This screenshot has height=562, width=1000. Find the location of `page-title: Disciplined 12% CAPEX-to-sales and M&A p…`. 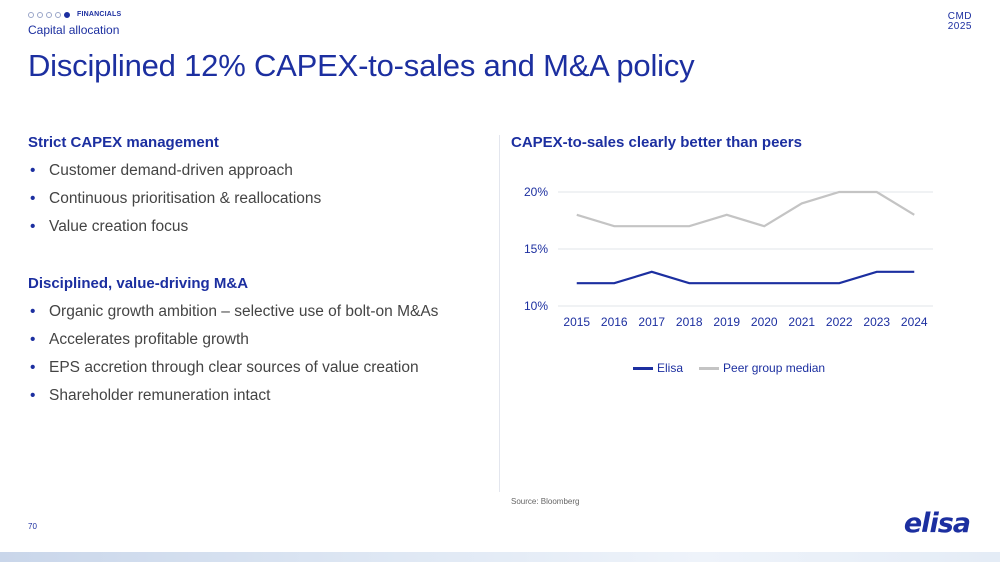

page-title: Disciplined 12% CAPEX-to-sales and M&A p… is located at coordinates (361, 65).